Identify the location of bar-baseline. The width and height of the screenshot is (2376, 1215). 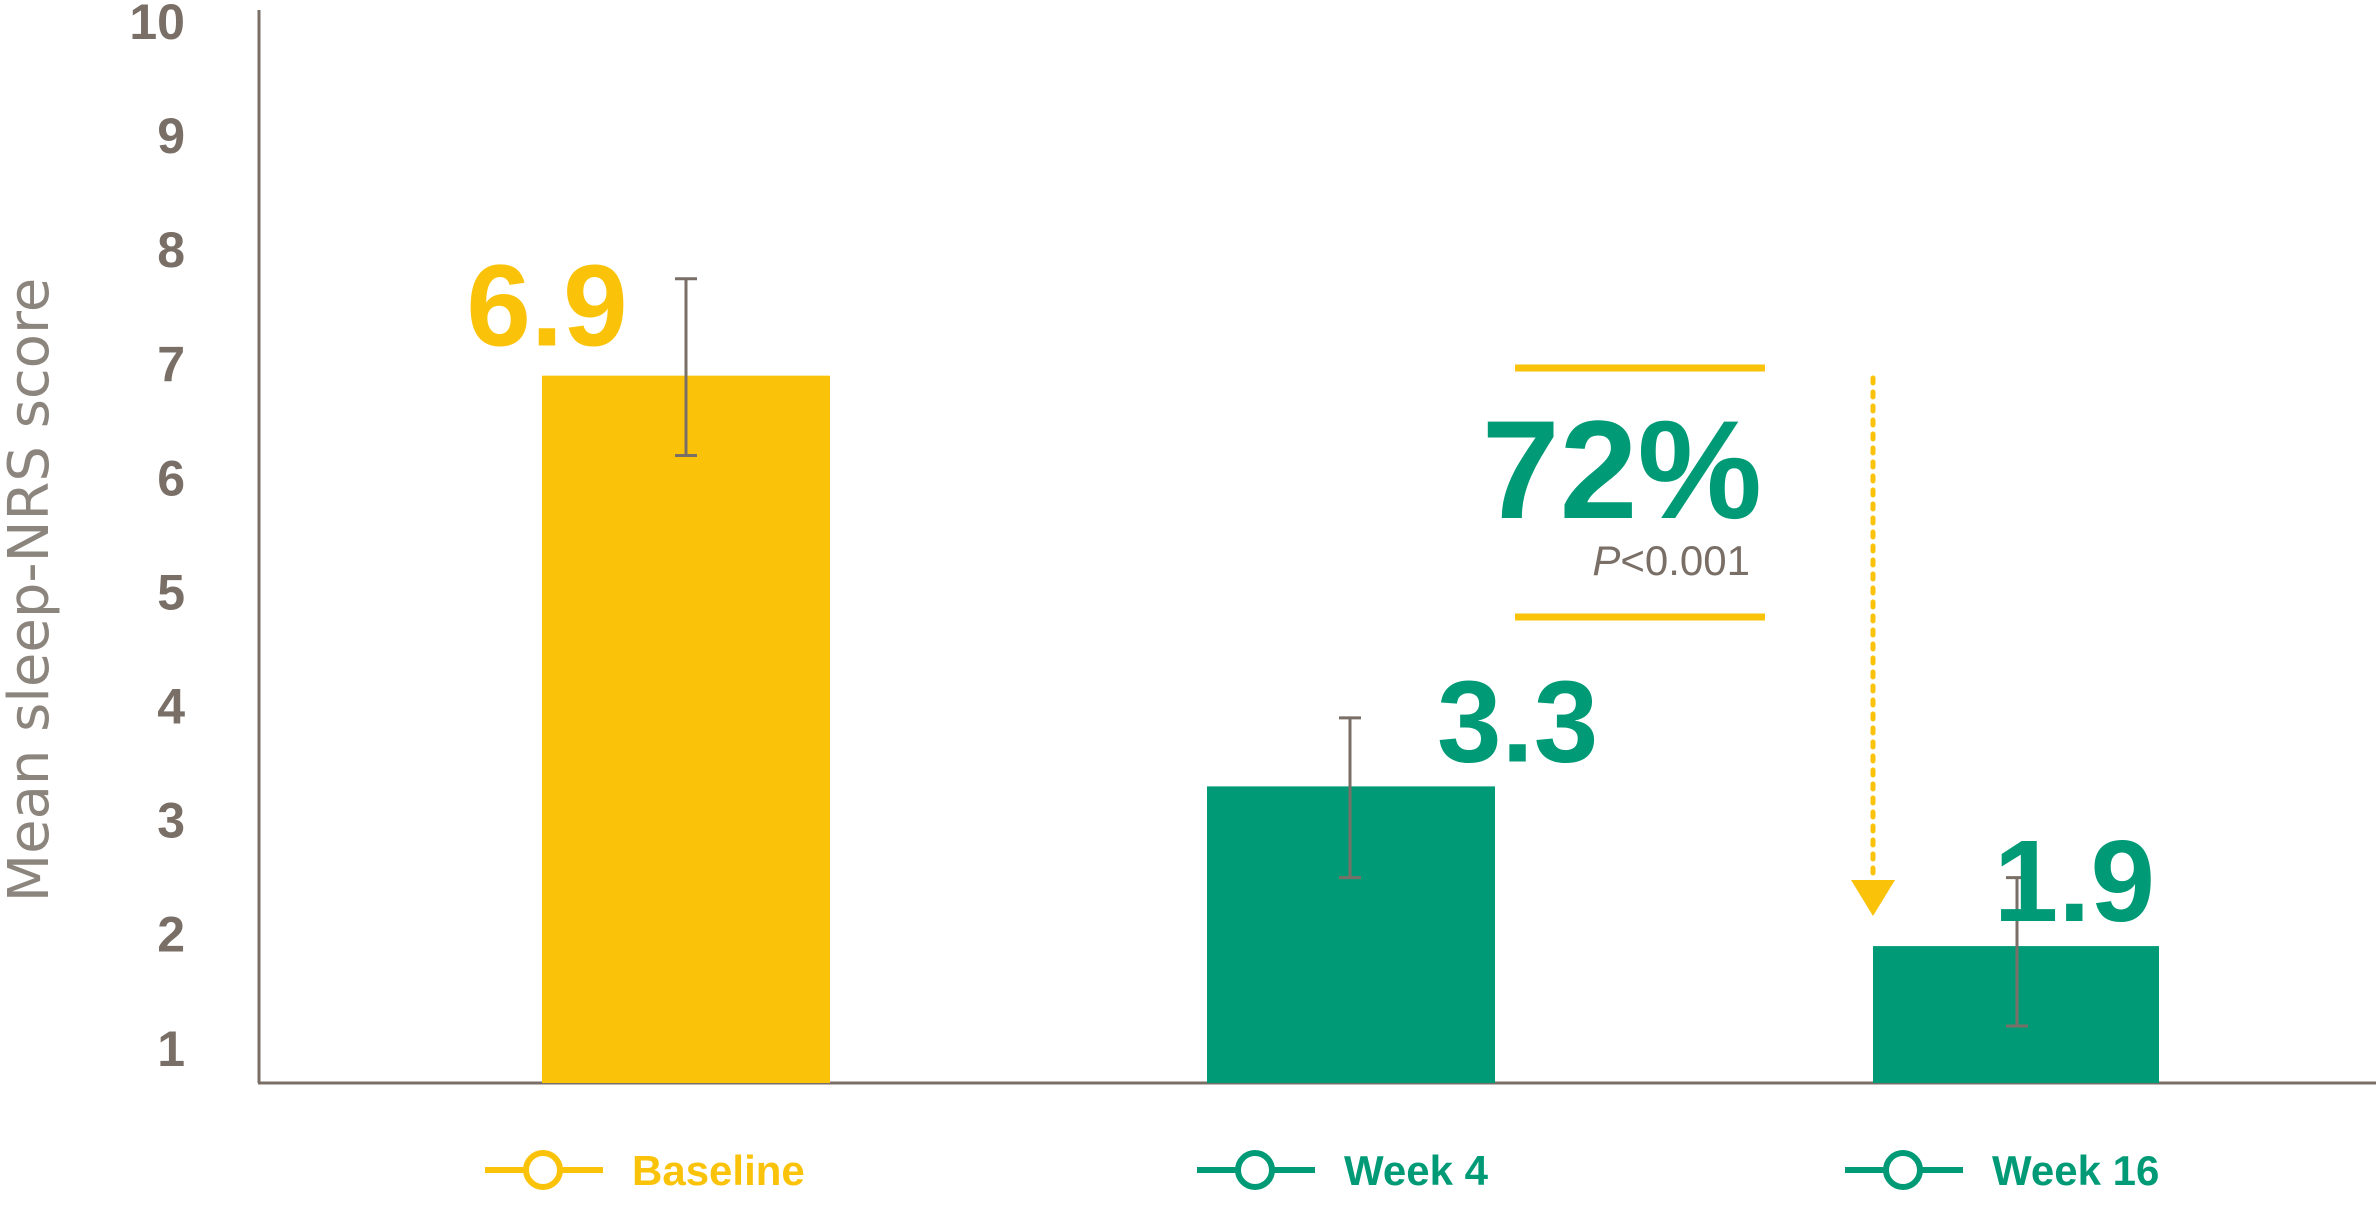
(686, 729).